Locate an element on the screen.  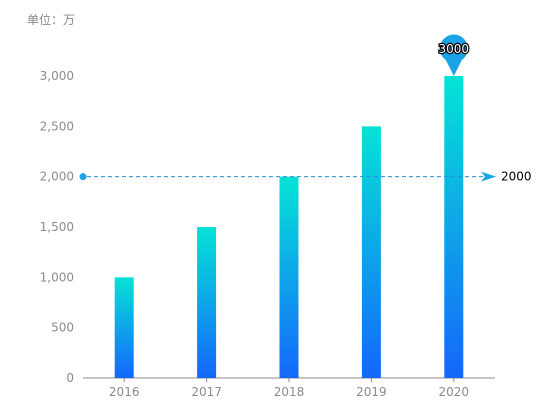
x-tick-label: 2019 is located at coordinates (371, 392).